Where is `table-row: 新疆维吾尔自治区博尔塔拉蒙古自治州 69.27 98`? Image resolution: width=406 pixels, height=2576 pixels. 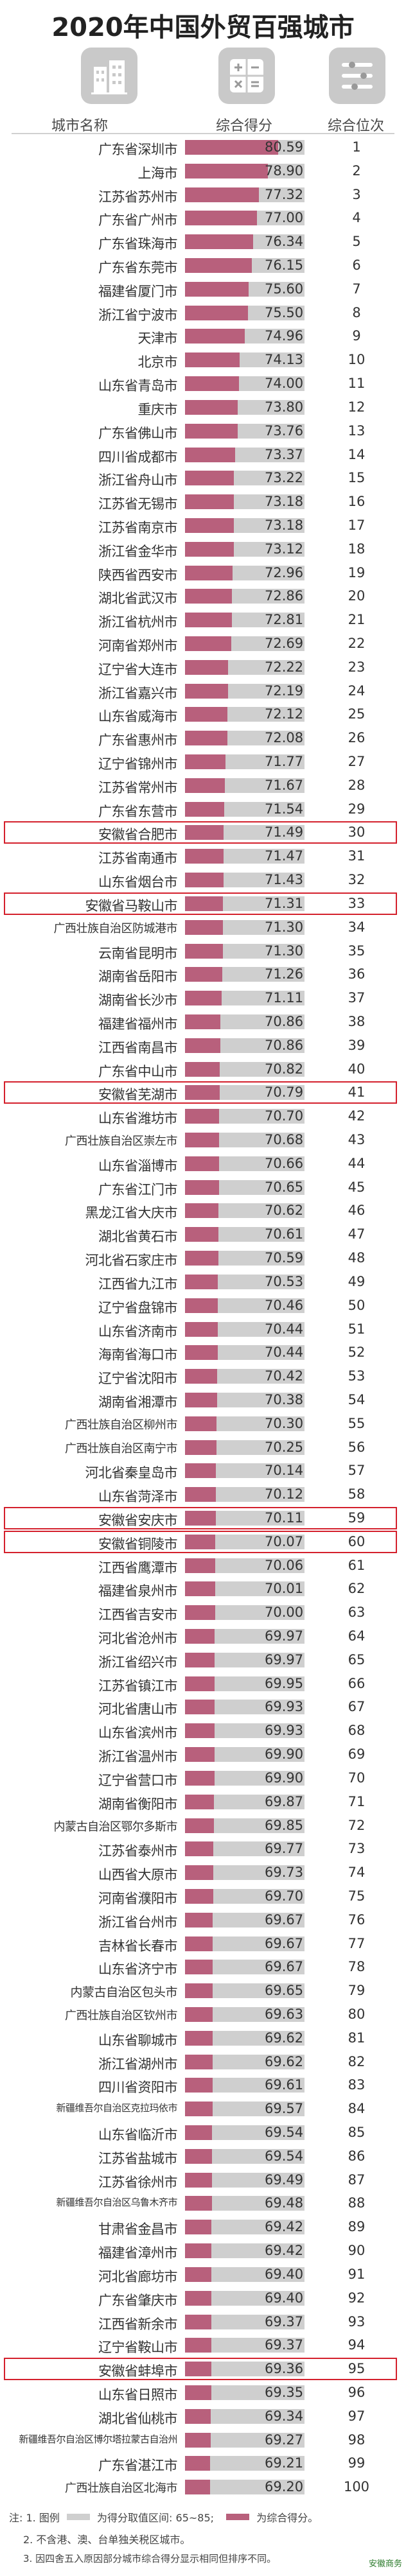
table-row: 新疆维吾尔自治区博尔塔拉蒙古自治州 69.27 98 is located at coordinates (203, 2440).